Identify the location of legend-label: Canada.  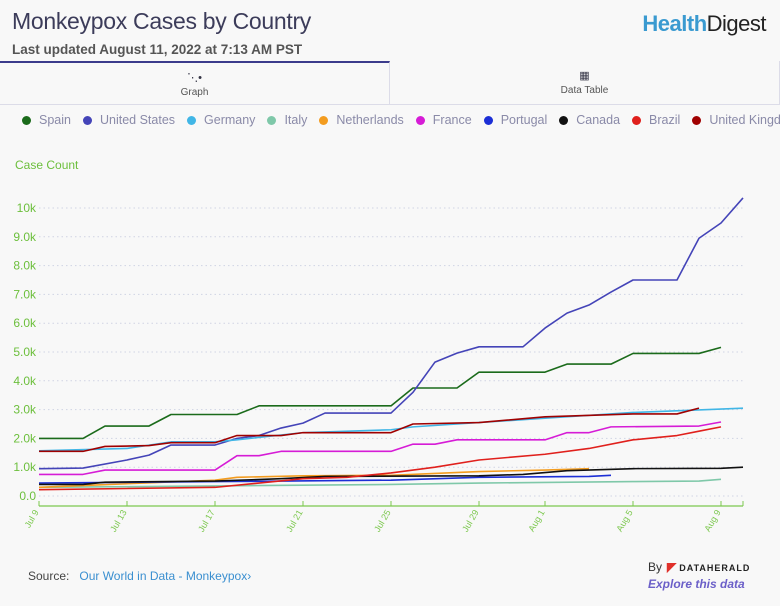
(598, 120).